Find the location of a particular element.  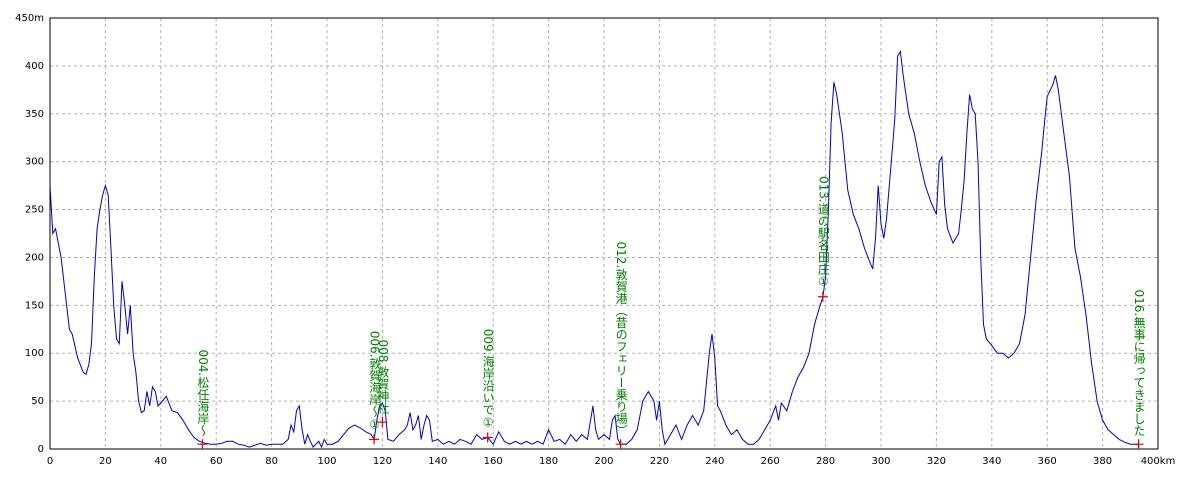

x-tick-label: 140 is located at coordinates (437, 461).